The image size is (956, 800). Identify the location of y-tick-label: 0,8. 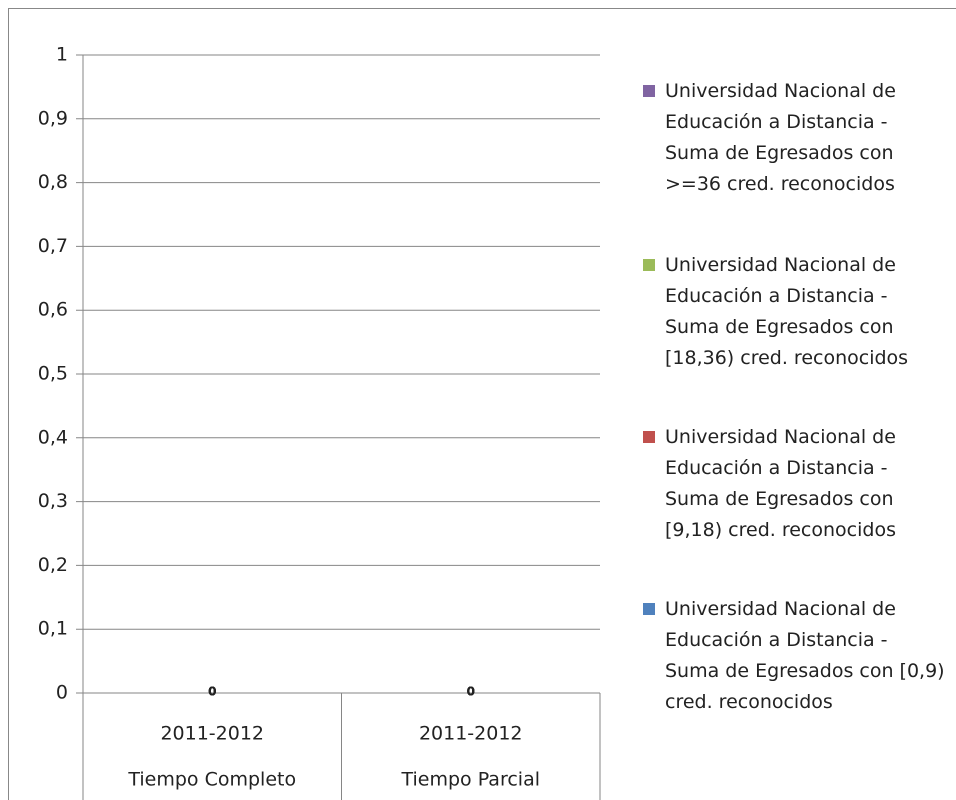
(53, 182).